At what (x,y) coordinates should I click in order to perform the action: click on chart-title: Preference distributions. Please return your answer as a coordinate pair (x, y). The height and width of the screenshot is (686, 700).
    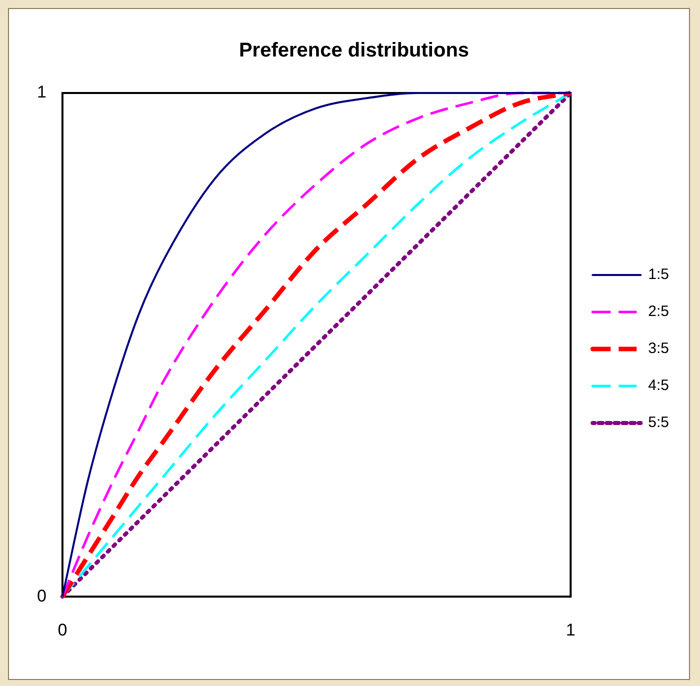
    Looking at the image, I should click on (354, 51).